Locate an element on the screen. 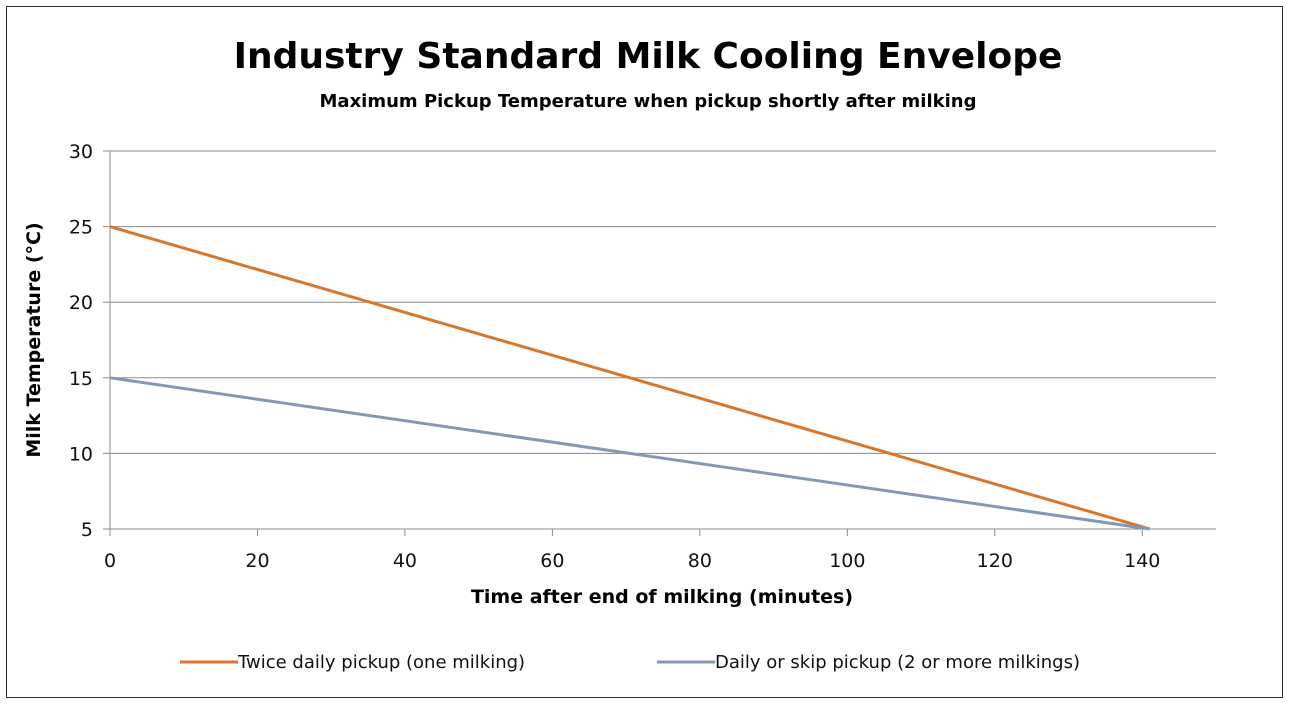 The image size is (1291, 704). y-tick-label-5: 5 is located at coordinates (87, 530).